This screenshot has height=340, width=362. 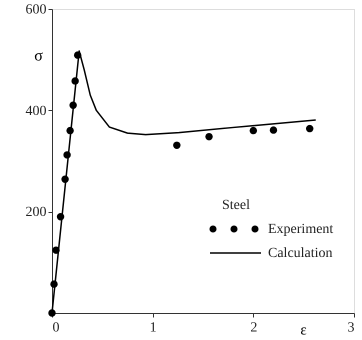 What do you see at coordinates (56, 328) in the screenshot?
I see `x-tick-label: 0` at bounding box center [56, 328].